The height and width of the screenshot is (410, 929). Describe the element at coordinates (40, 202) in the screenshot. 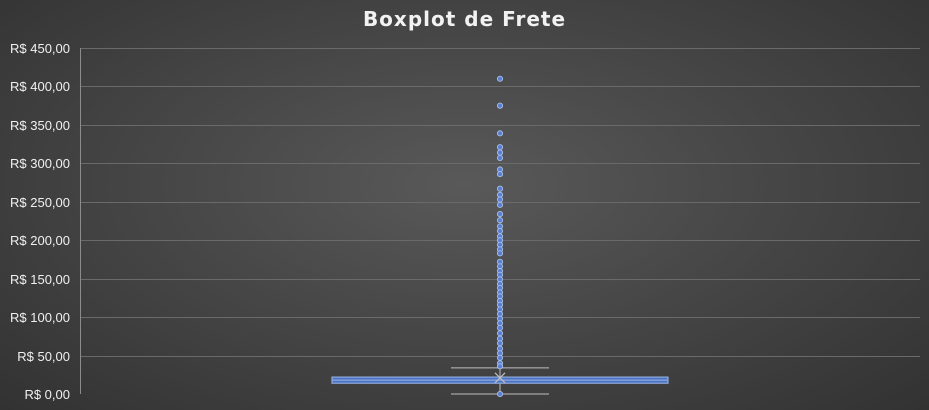

I see `y-tick-label: R$ 250,00` at that location.